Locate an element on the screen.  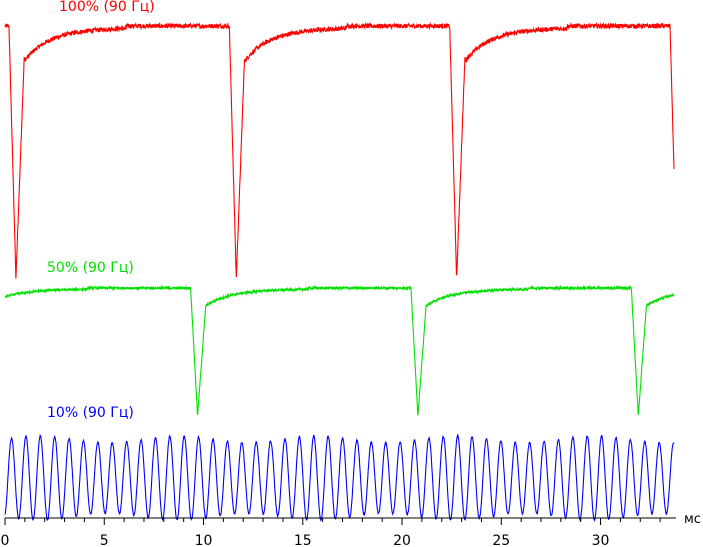
x-tick-label: 30 is located at coordinates (601, 540).